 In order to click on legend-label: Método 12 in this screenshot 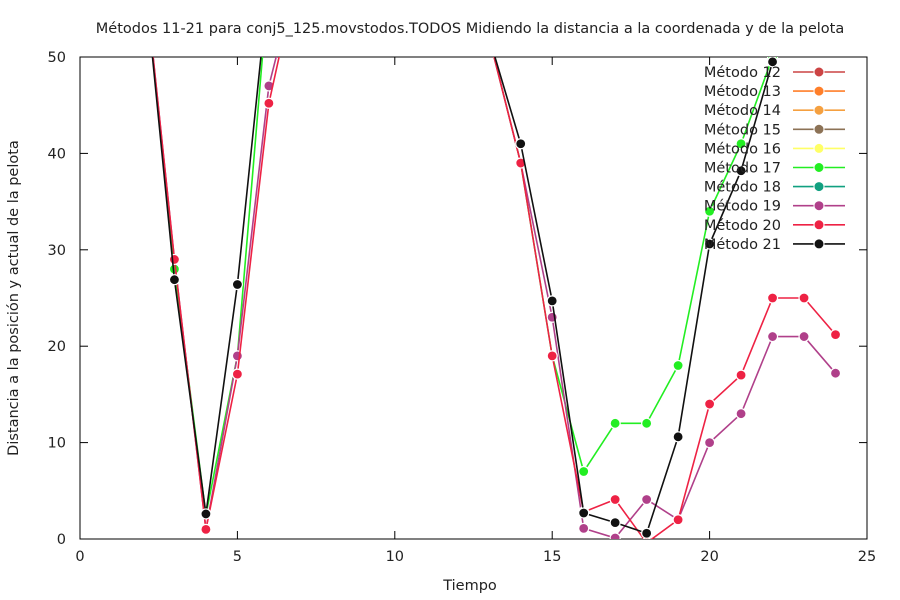, I will do `click(742, 73)`.